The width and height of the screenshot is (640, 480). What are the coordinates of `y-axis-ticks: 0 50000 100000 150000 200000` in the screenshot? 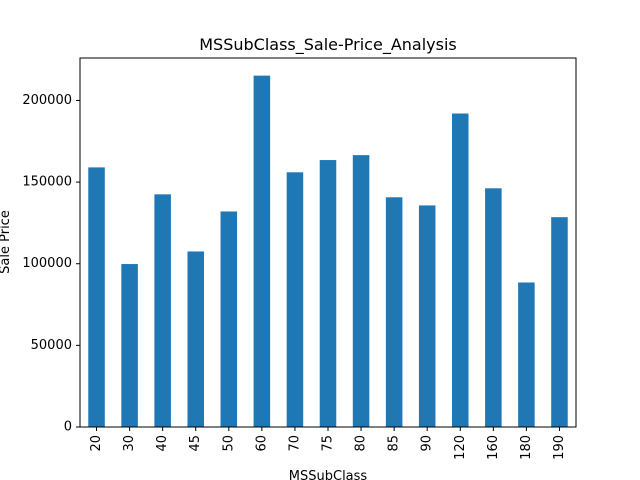 It's located at (51, 264).